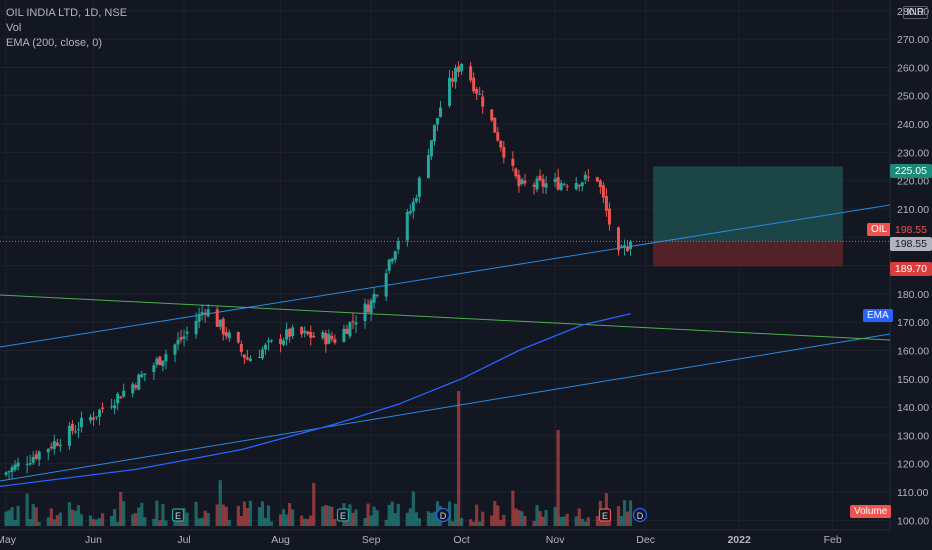 This screenshot has width=932, height=550. I want to click on y-tick-label: 100.00, so click(913, 521).